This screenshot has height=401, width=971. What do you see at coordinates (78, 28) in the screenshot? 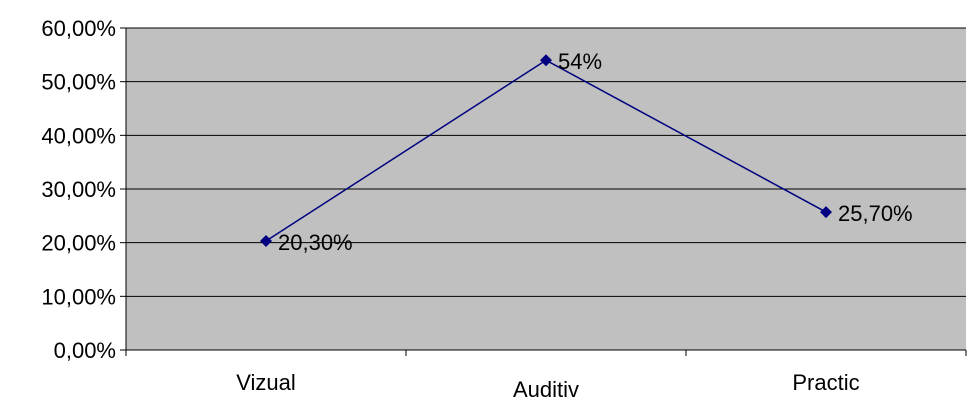
I see `y-tick-label: 60,00%` at bounding box center [78, 28].